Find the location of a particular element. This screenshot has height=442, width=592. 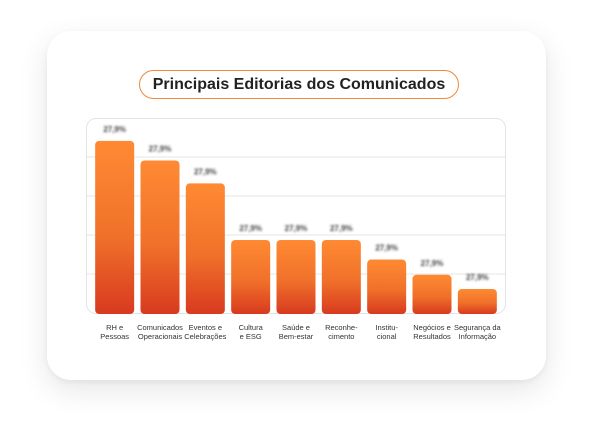

x-tick-label: RH e Pessoas is located at coordinates (115, 332).